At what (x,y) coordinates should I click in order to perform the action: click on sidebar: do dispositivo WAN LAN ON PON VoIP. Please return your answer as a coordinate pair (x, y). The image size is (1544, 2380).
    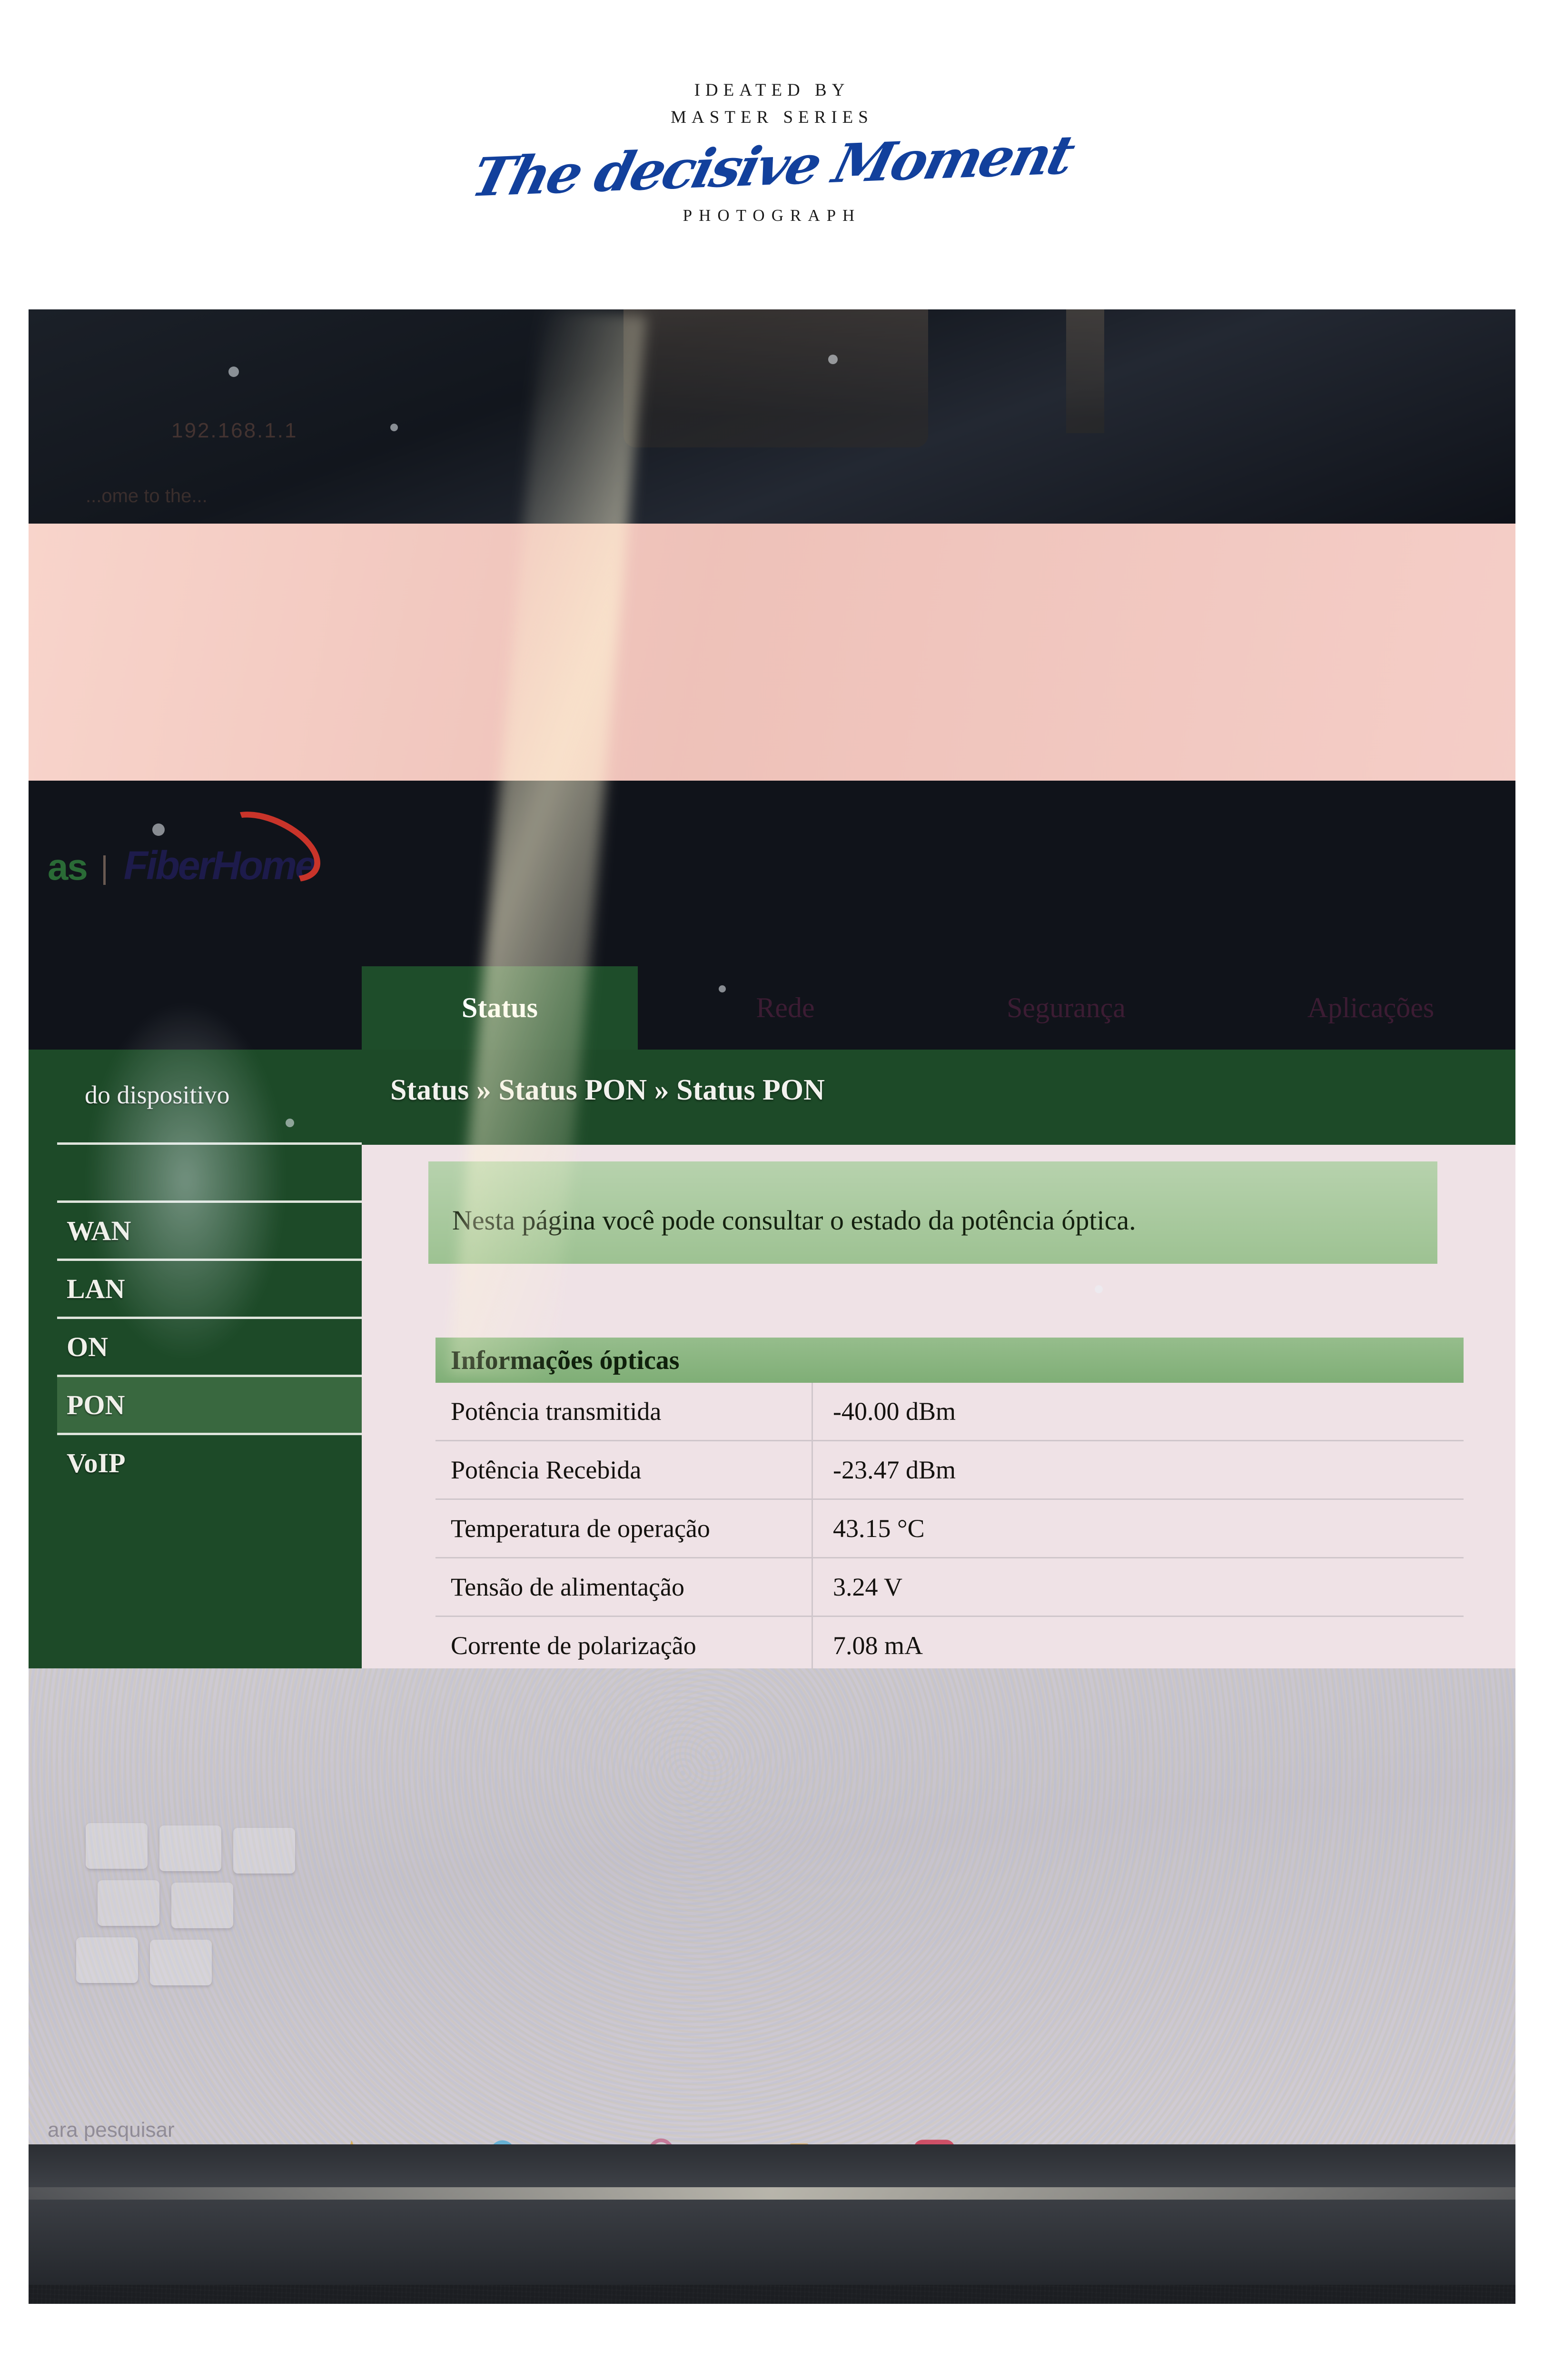
    Looking at the image, I should click on (195, 1359).